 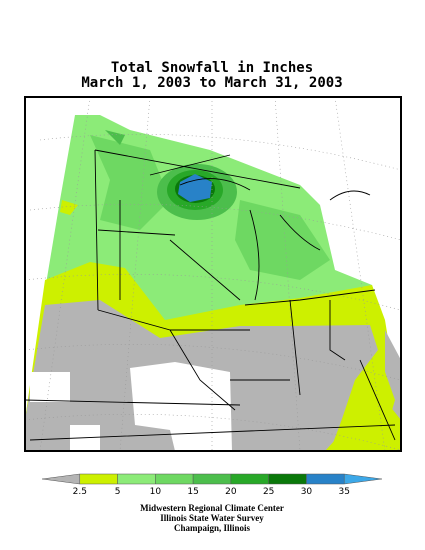 I want to click on legend-tick: 20, so click(x=231, y=492).